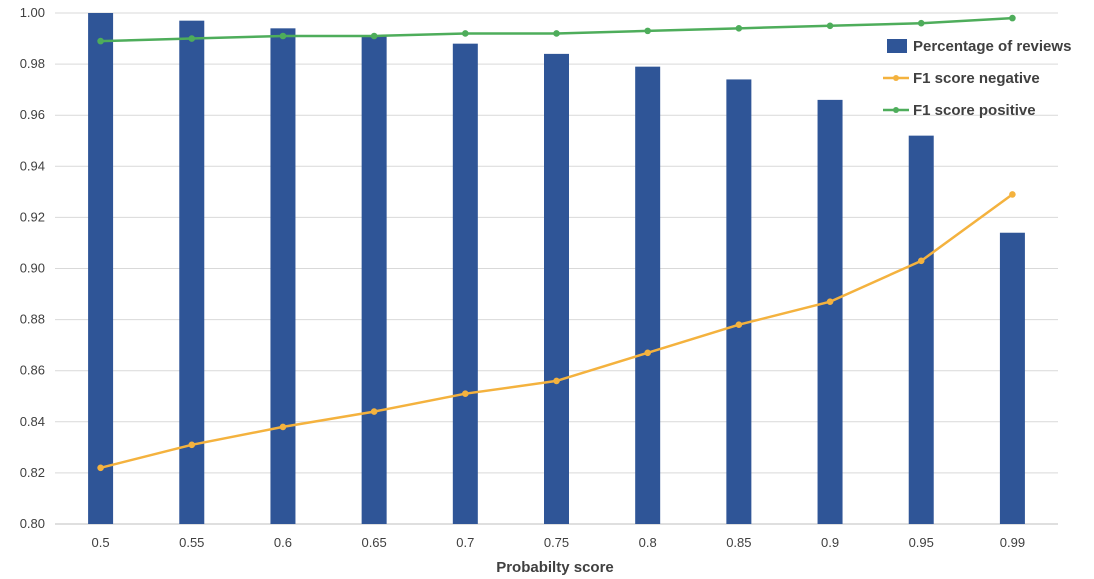 The height and width of the screenshot is (579, 1094). Describe the element at coordinates (648, 542) in the screenshot. I see `x-tick-label: 0.8` at that location.